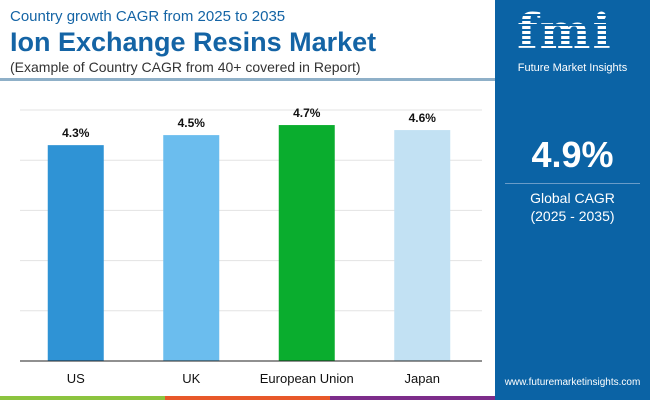  Describe the element at coordinates (422, 378) in the screenshot. I see `x-tick-label: Japan` at that location.